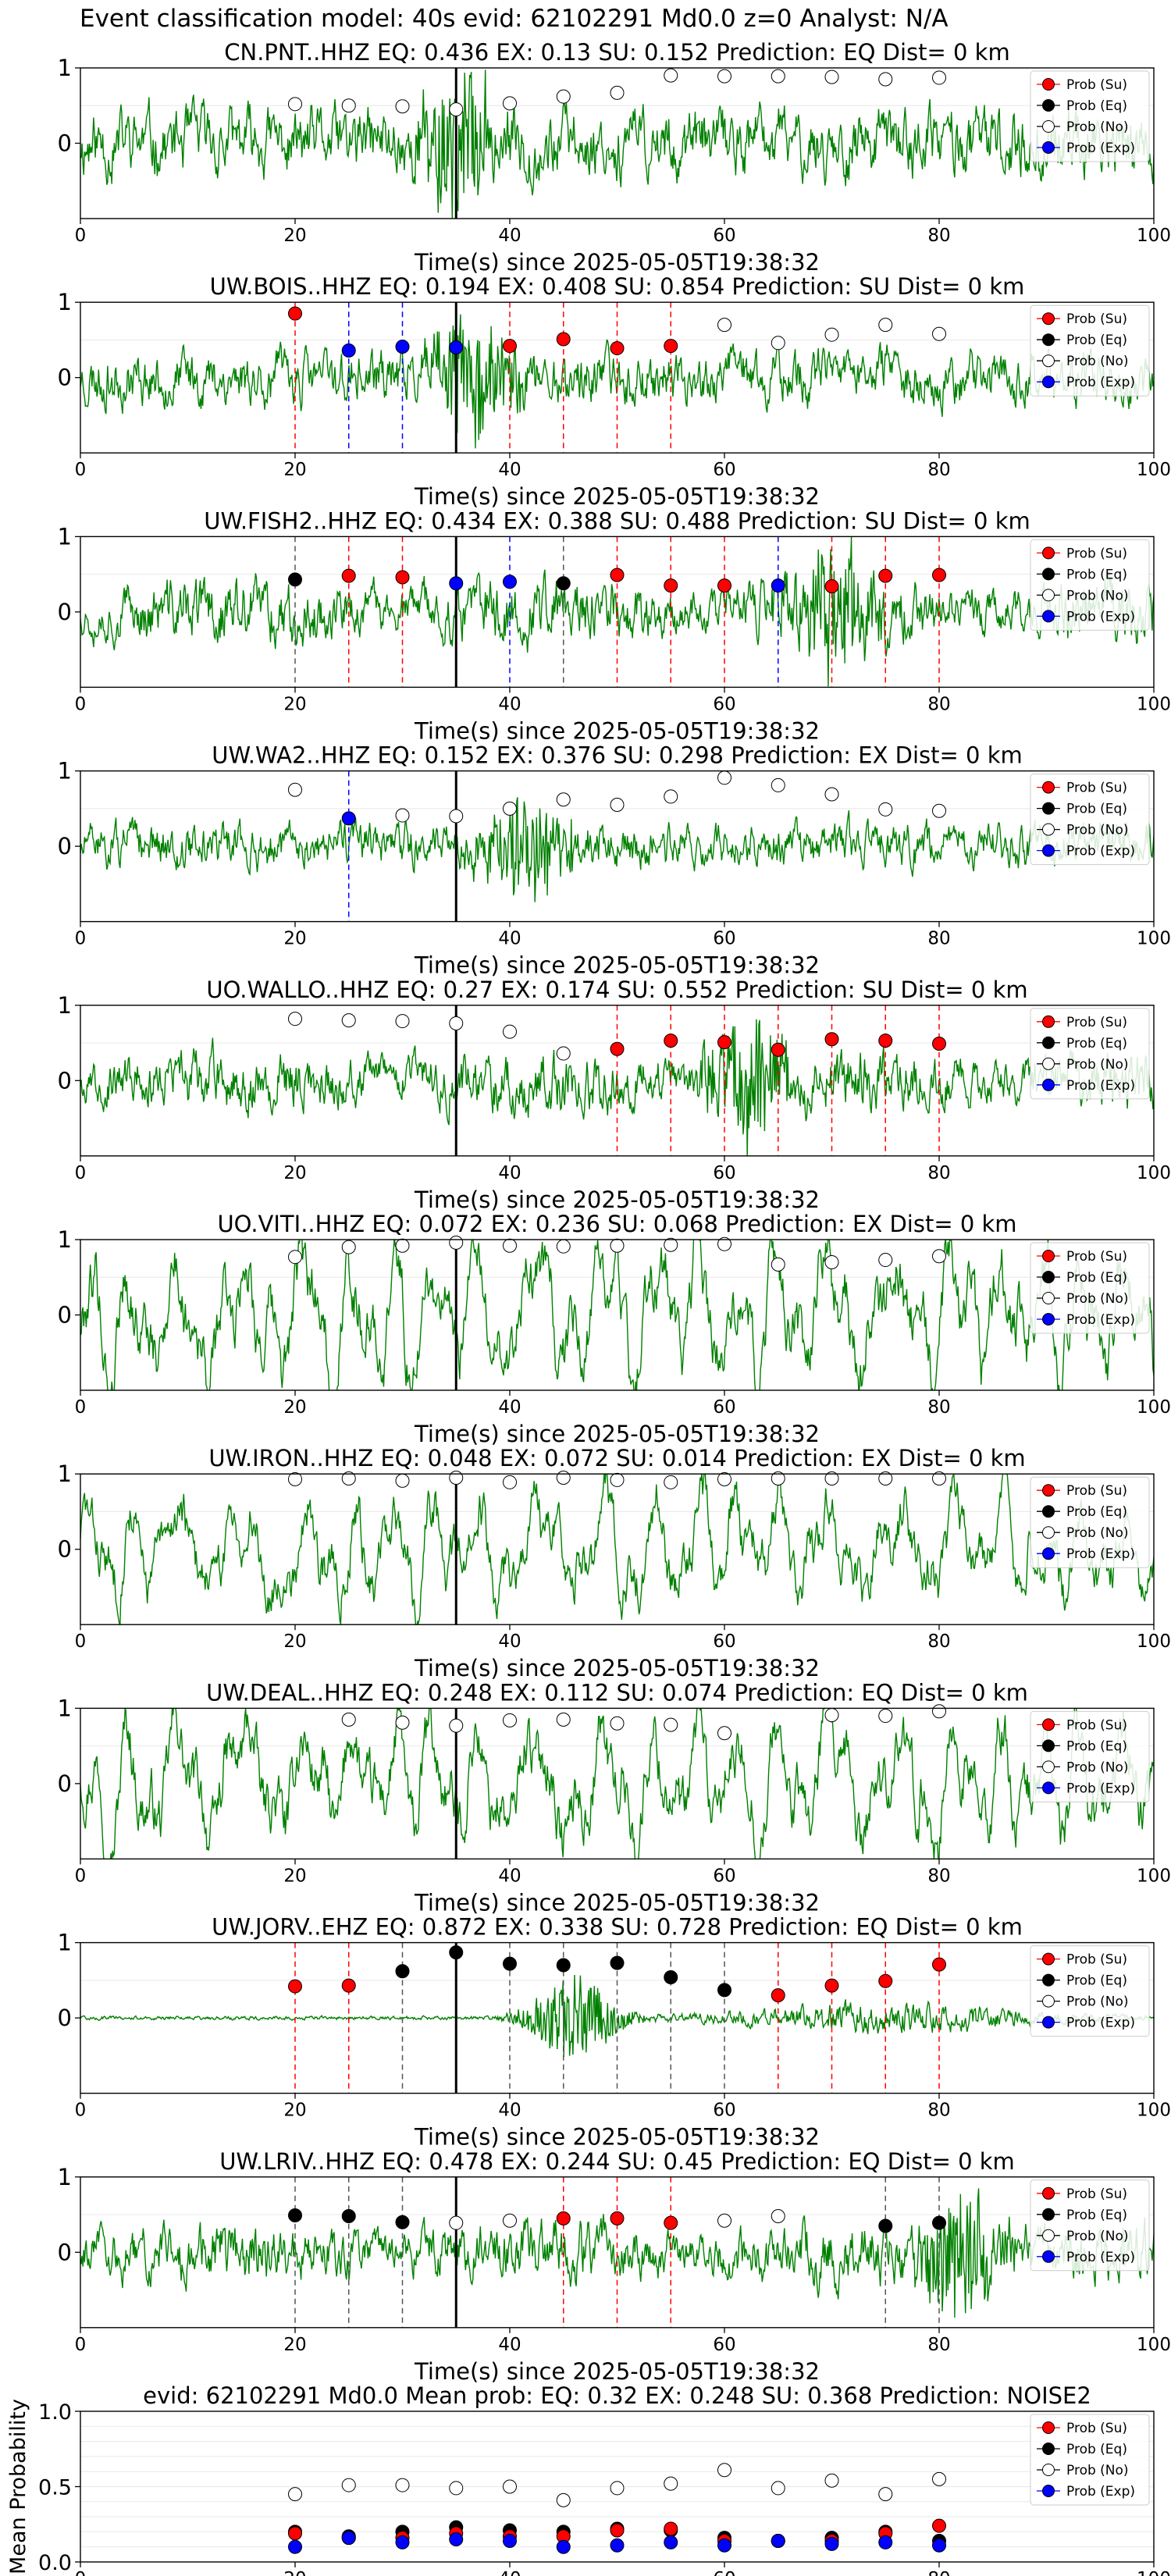 Image resolution: width=1171 pixels, height=2576 pixels. What do you see at coordinates (1096, 2428) in the screenshot?
I see `legend-label: Prob (Su)` at bounding box center [1096, 2428].